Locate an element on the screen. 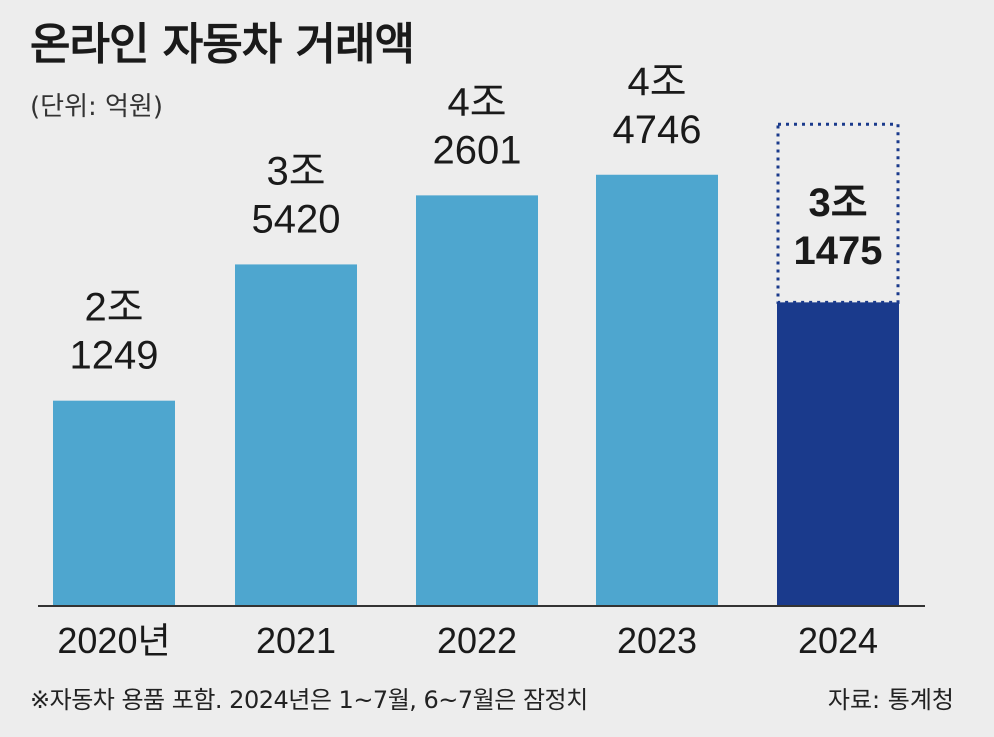 Image resolution: width=994 pixels, height=737 pixels. x-tick-label: 2022 is located at coordinates (477, 640).